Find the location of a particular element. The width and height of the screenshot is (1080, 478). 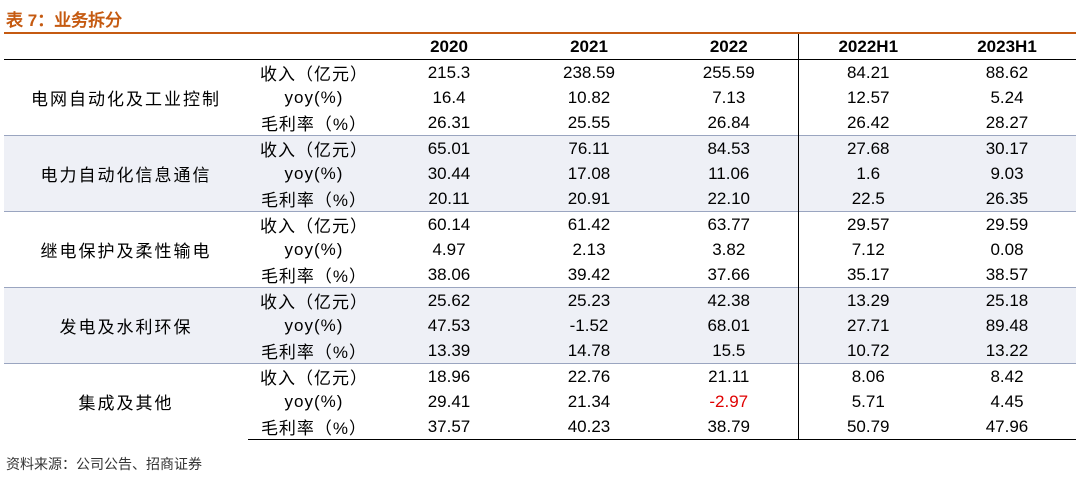

value-cell: 7.13 is located at coordinates (729, 97).